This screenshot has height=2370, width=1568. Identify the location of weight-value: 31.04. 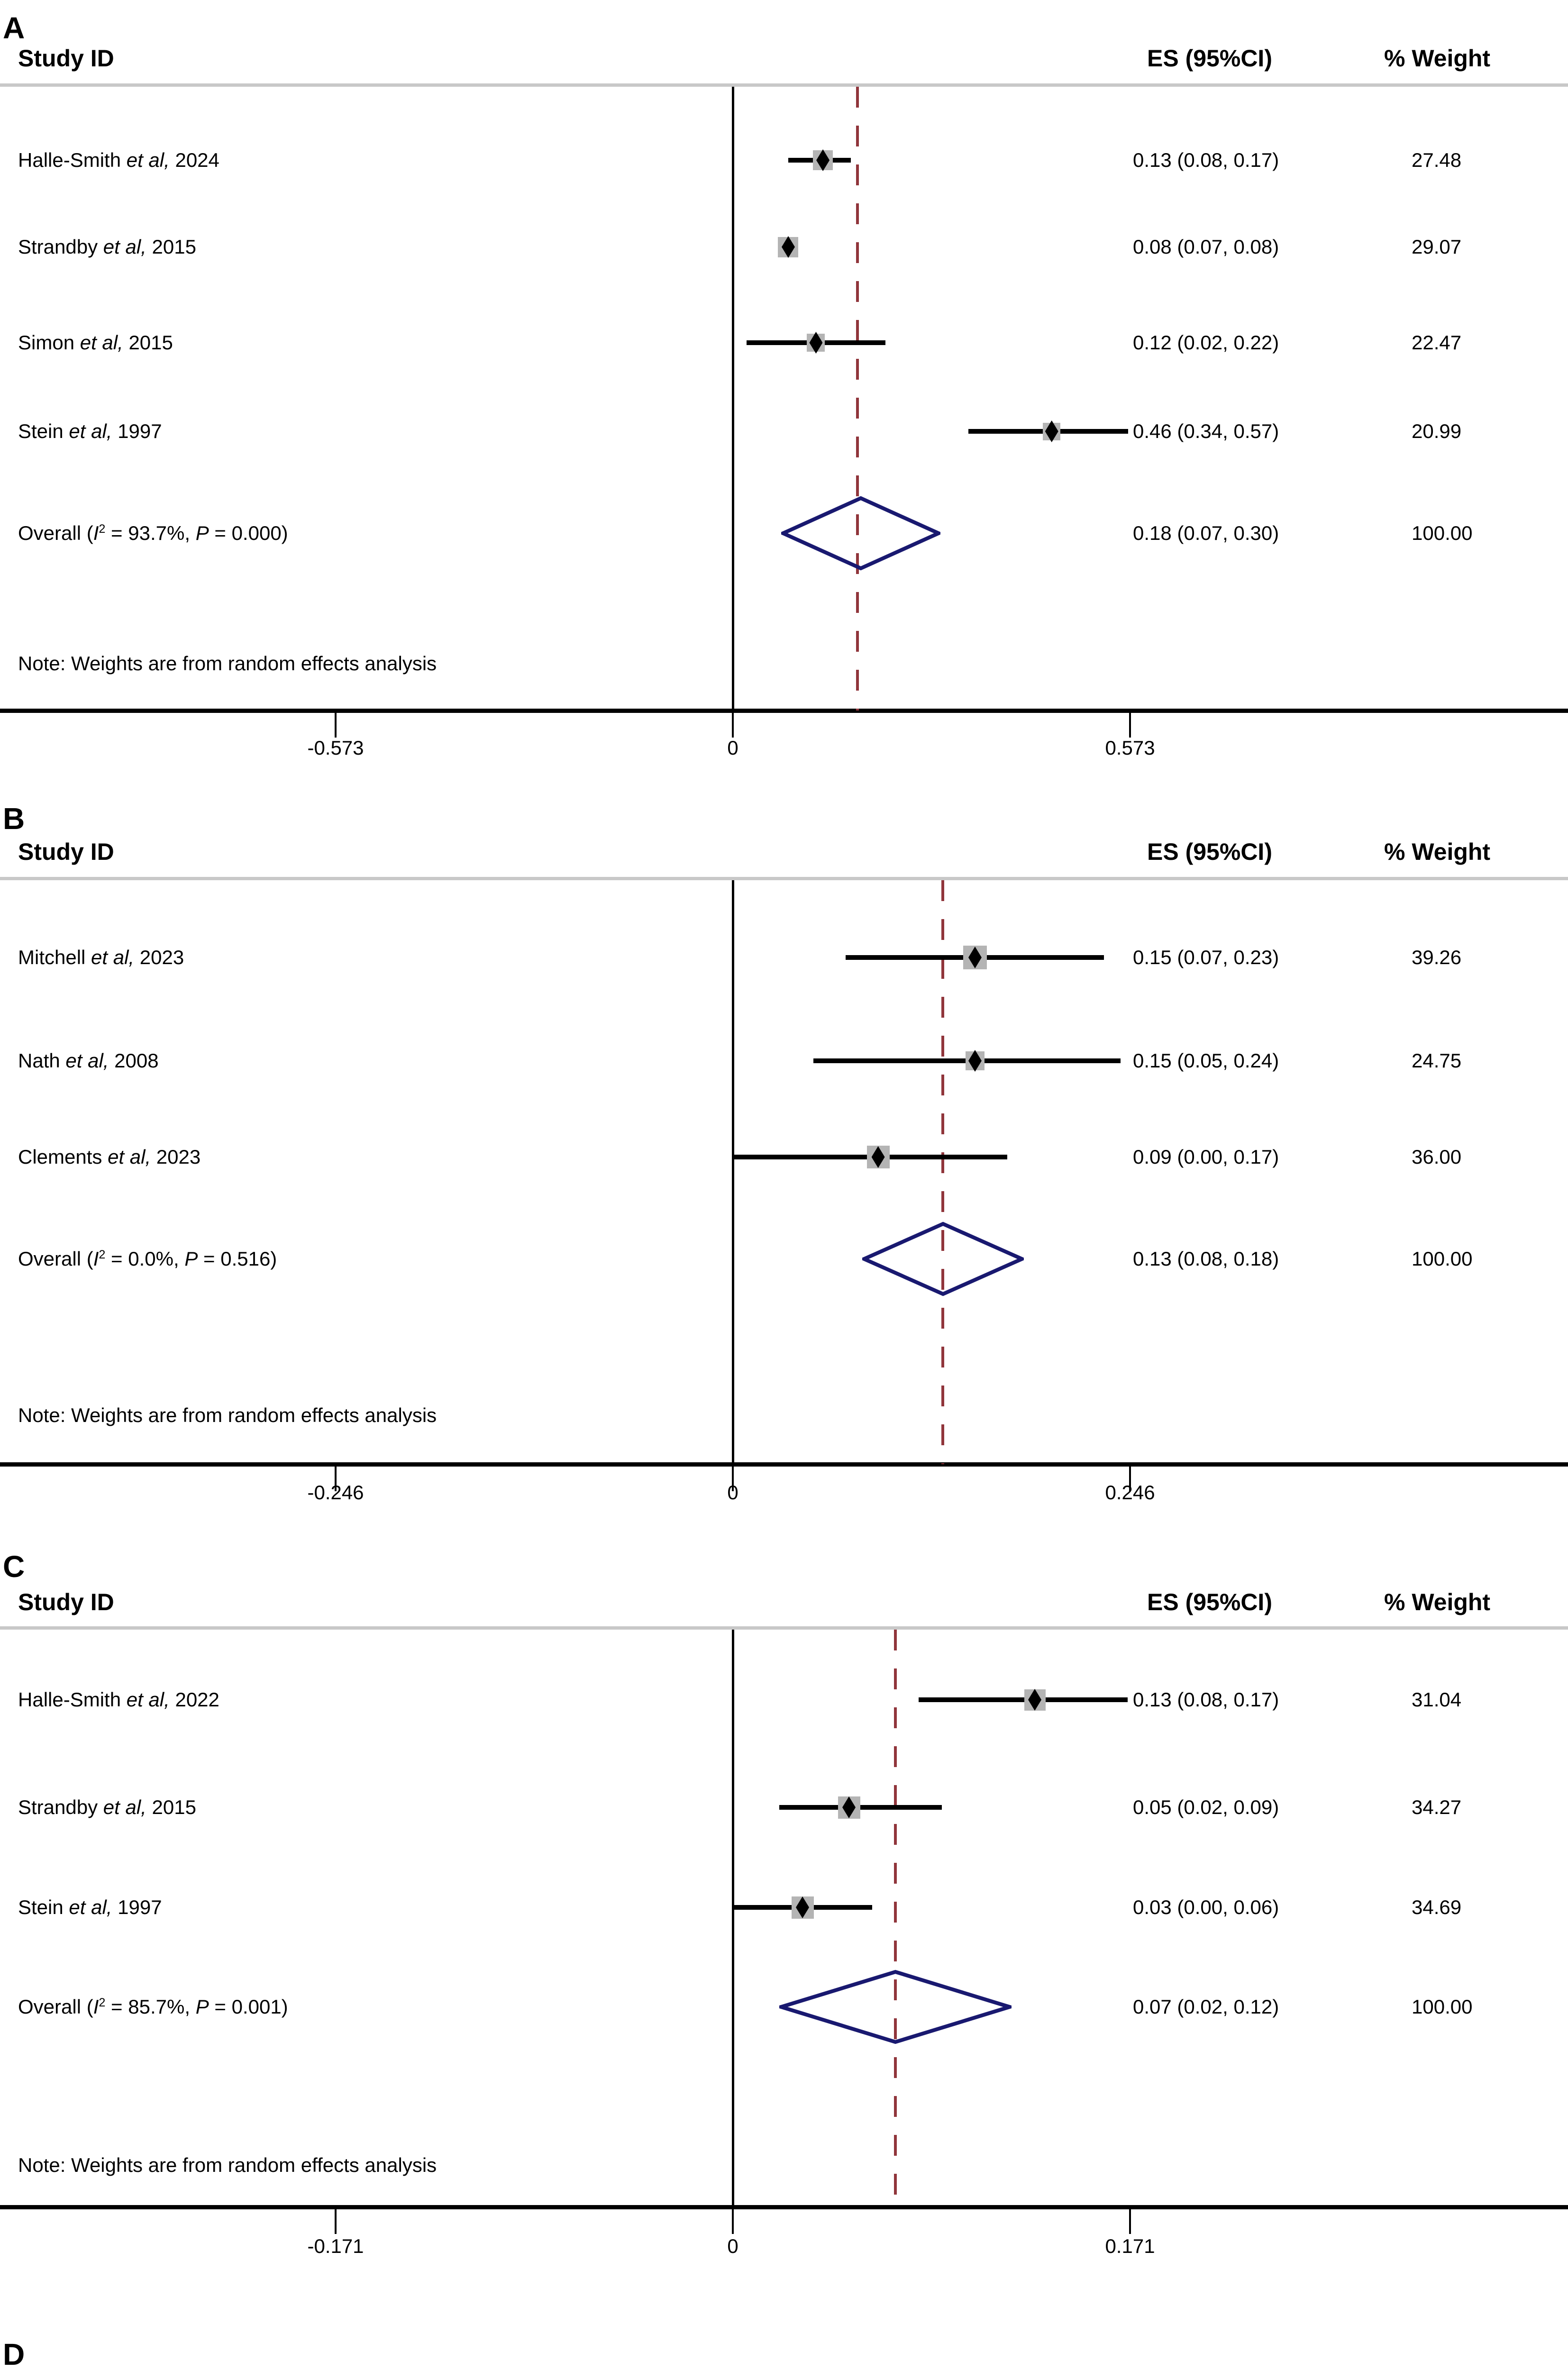
(1437, 1699).